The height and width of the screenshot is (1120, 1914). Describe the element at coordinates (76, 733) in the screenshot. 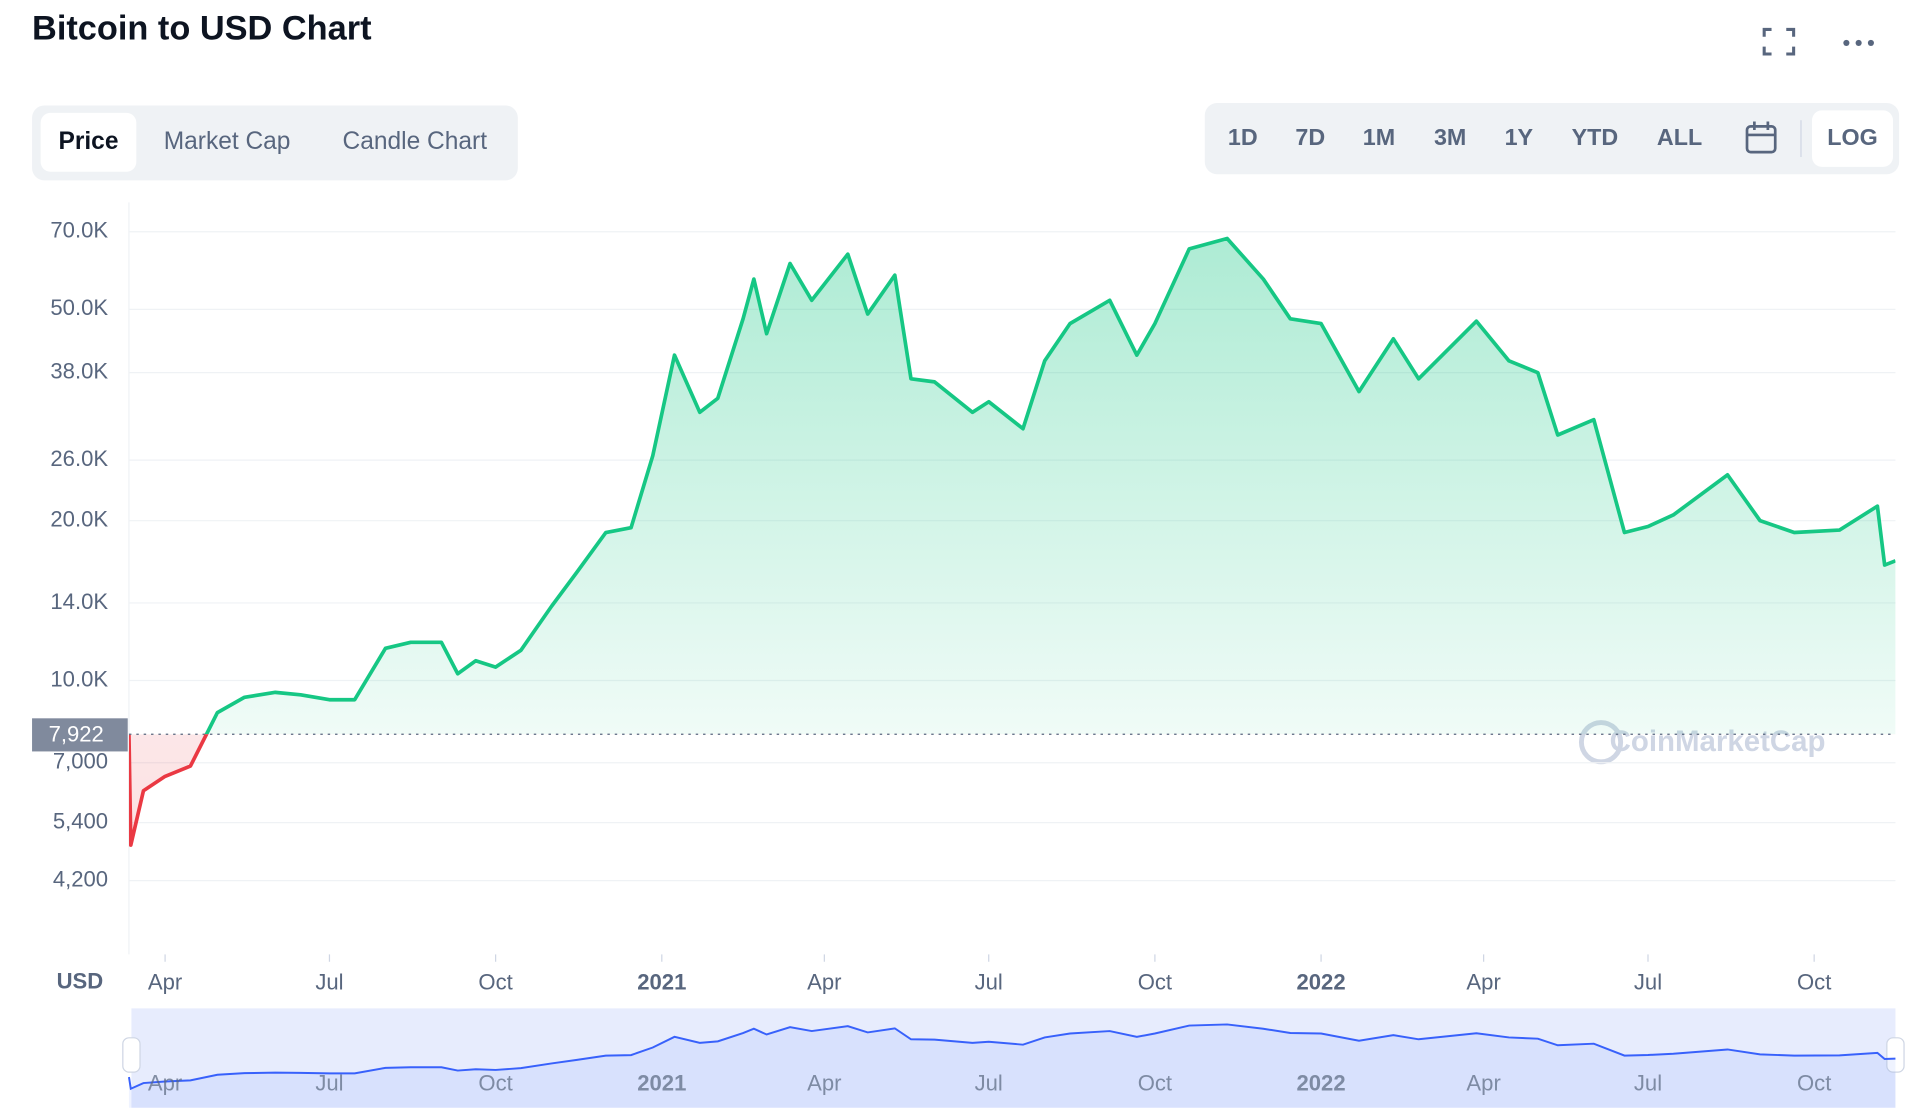

I see `baseline-label: 7,922` at that location.